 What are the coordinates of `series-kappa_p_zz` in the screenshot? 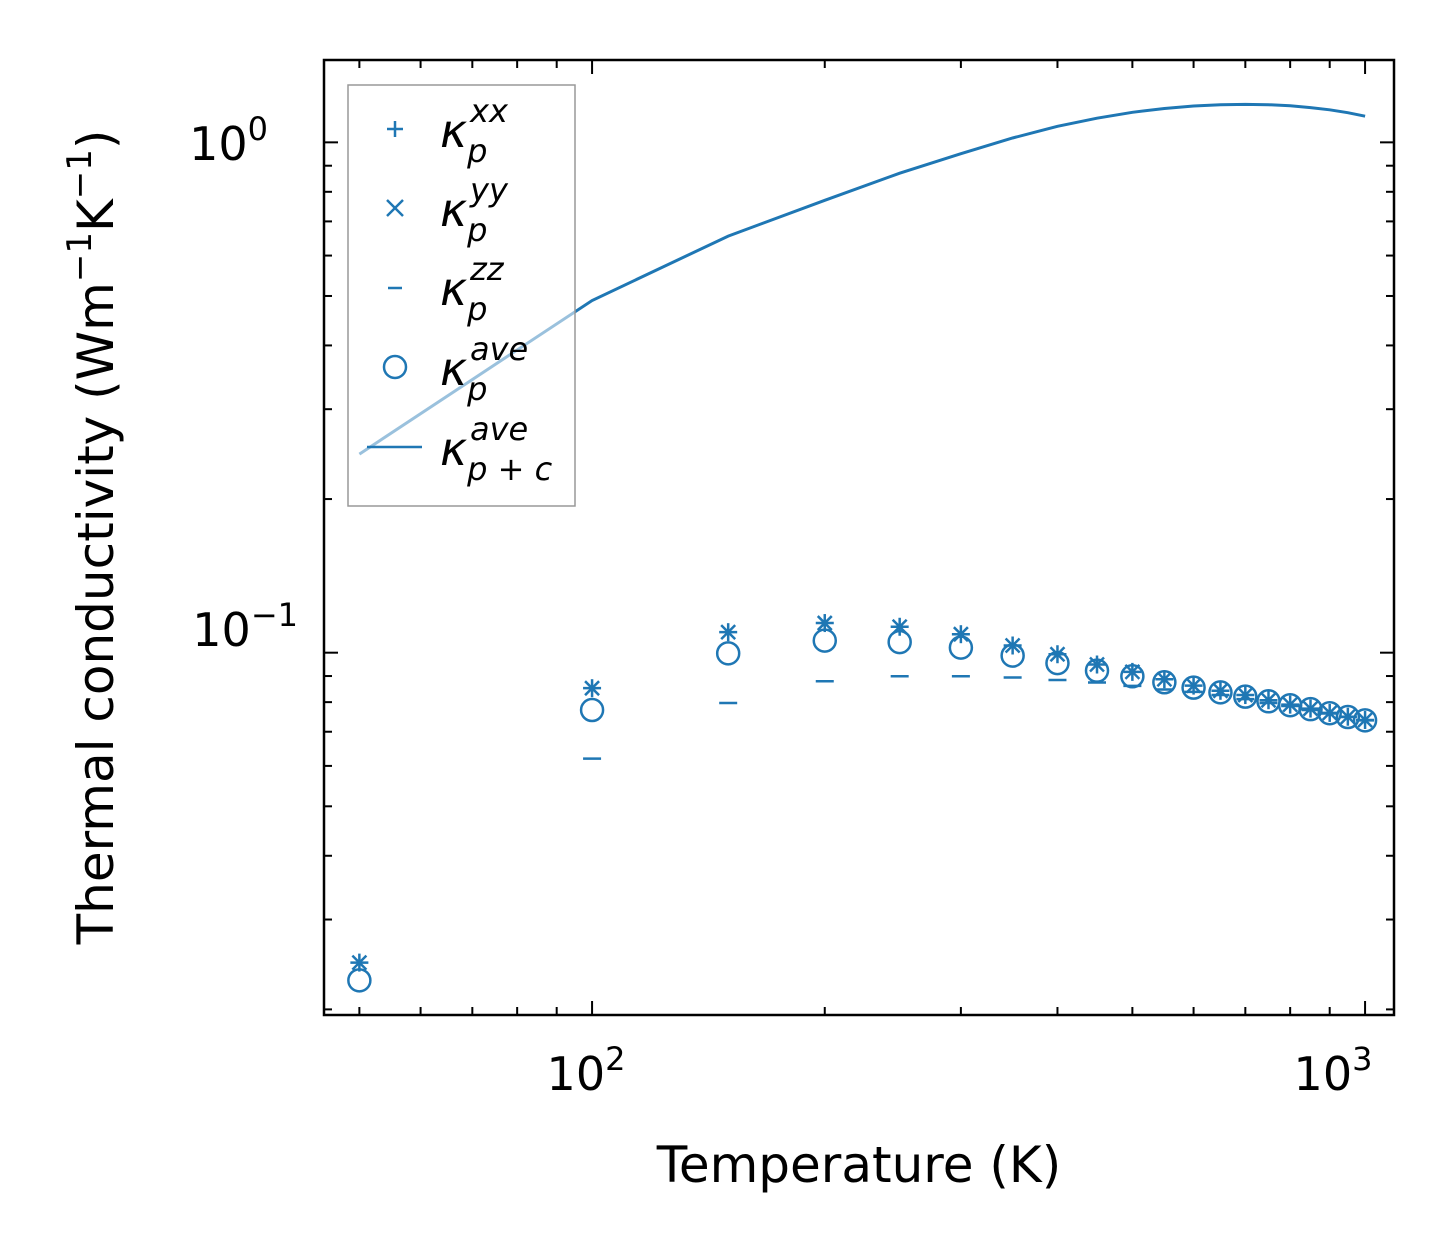 It's located at (979, 717).